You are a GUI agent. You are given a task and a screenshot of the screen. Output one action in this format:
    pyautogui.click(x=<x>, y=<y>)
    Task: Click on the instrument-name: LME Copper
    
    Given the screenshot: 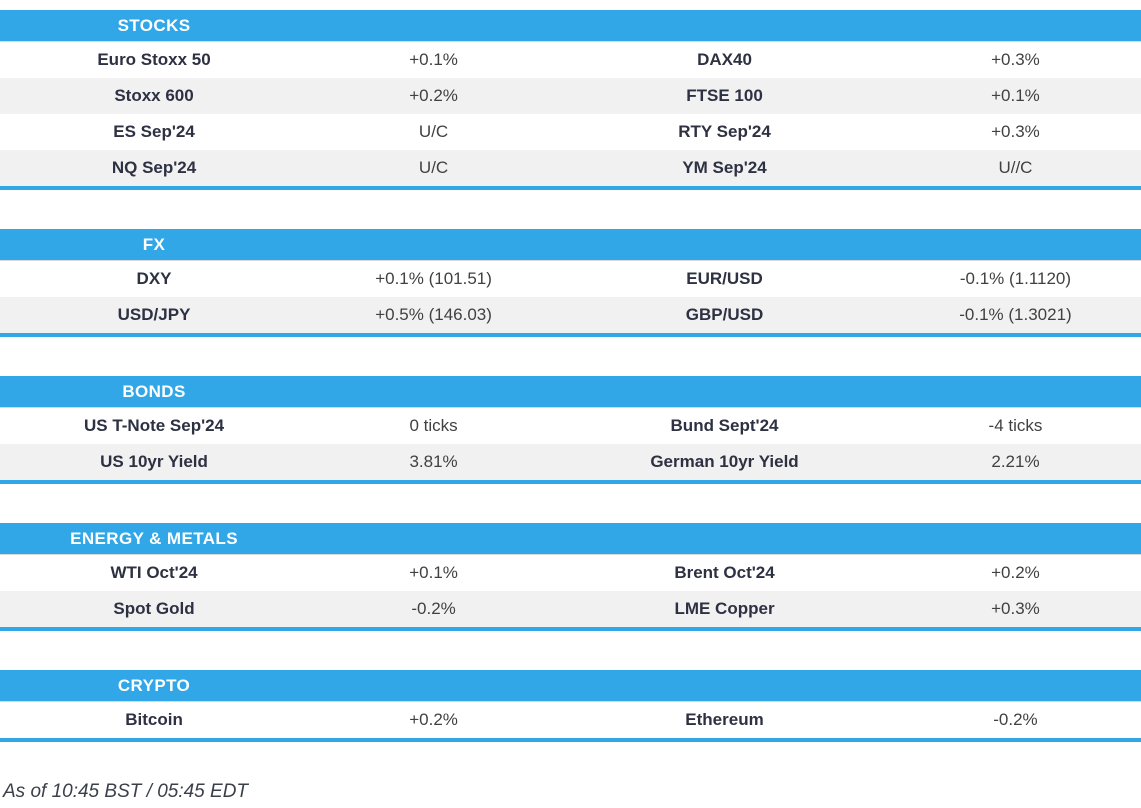 What is the action you would take?
    pyautogui.click(x=724, y=608)
    